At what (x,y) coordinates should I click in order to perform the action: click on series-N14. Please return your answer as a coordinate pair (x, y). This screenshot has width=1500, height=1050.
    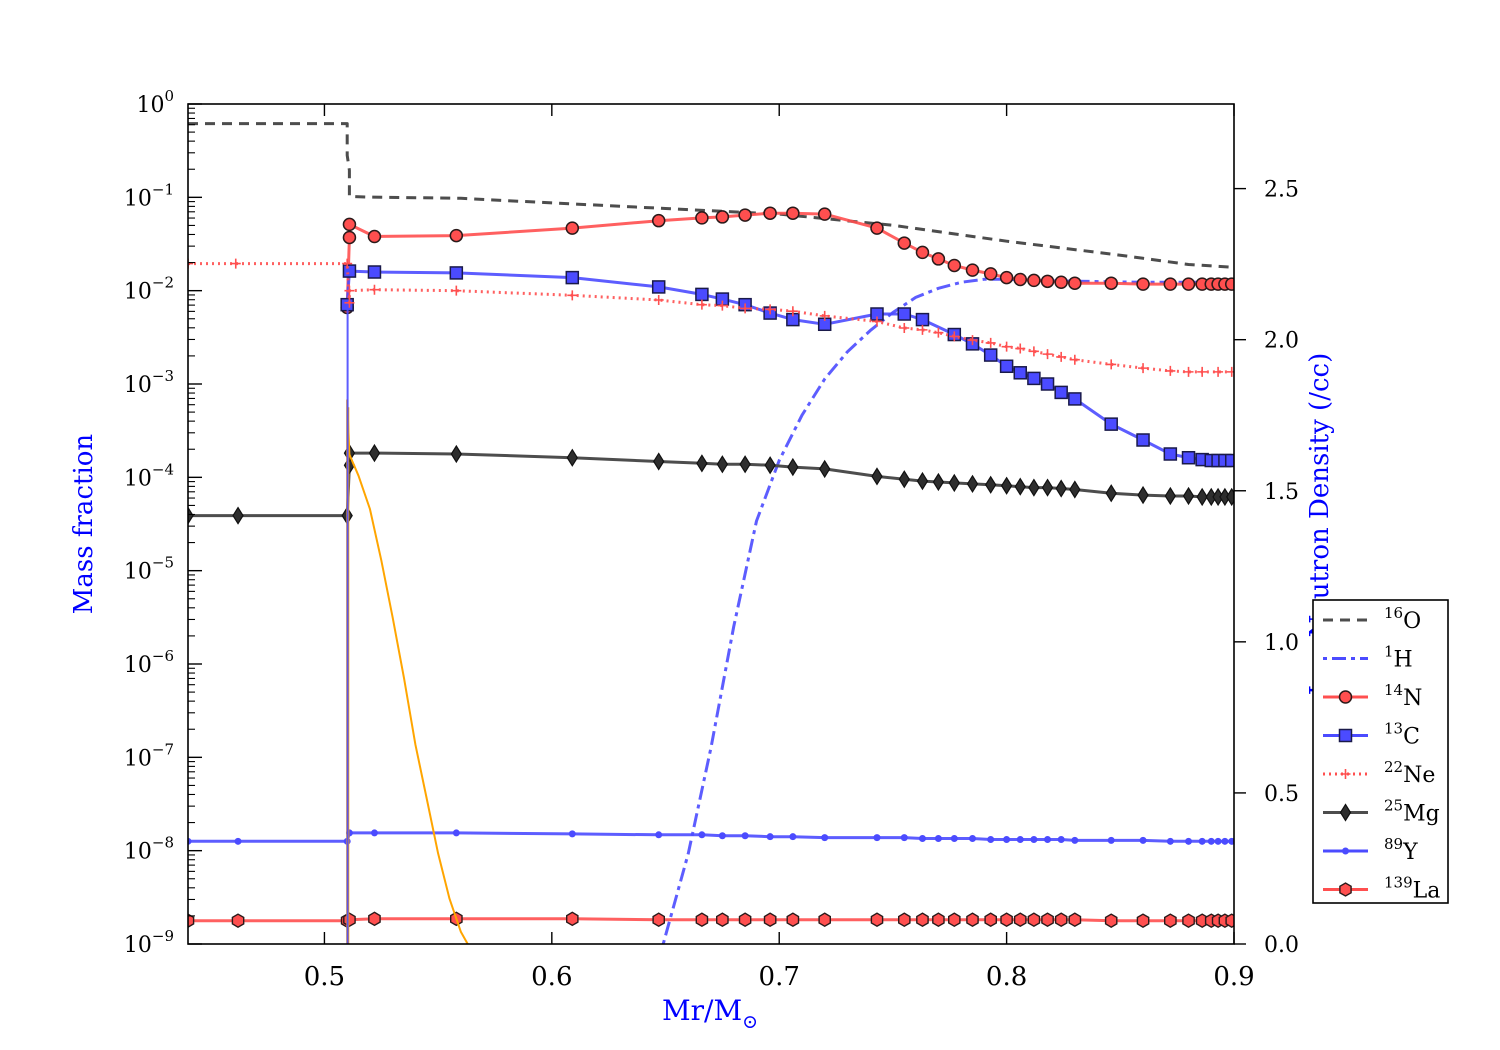
    Looking at the image, I should click on (787, 260).